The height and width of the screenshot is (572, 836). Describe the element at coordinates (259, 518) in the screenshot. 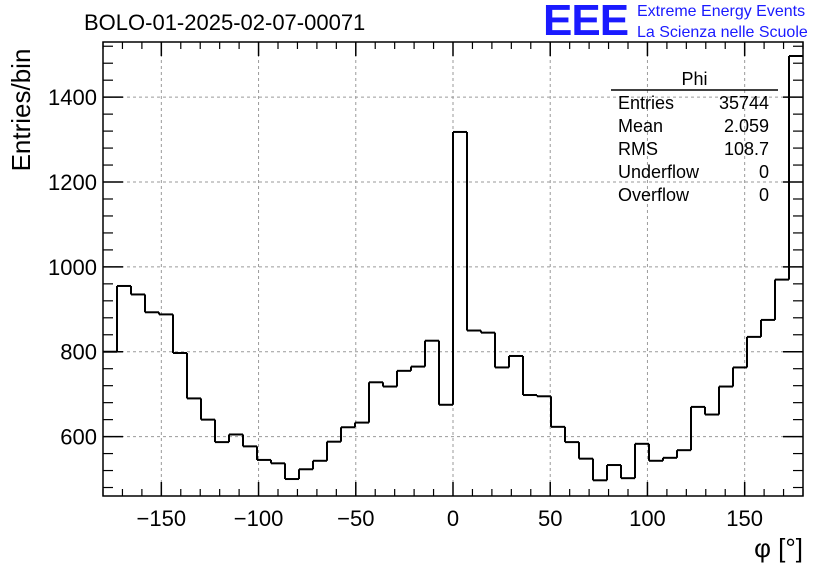

I see `x-tick-label: −100` at that location.